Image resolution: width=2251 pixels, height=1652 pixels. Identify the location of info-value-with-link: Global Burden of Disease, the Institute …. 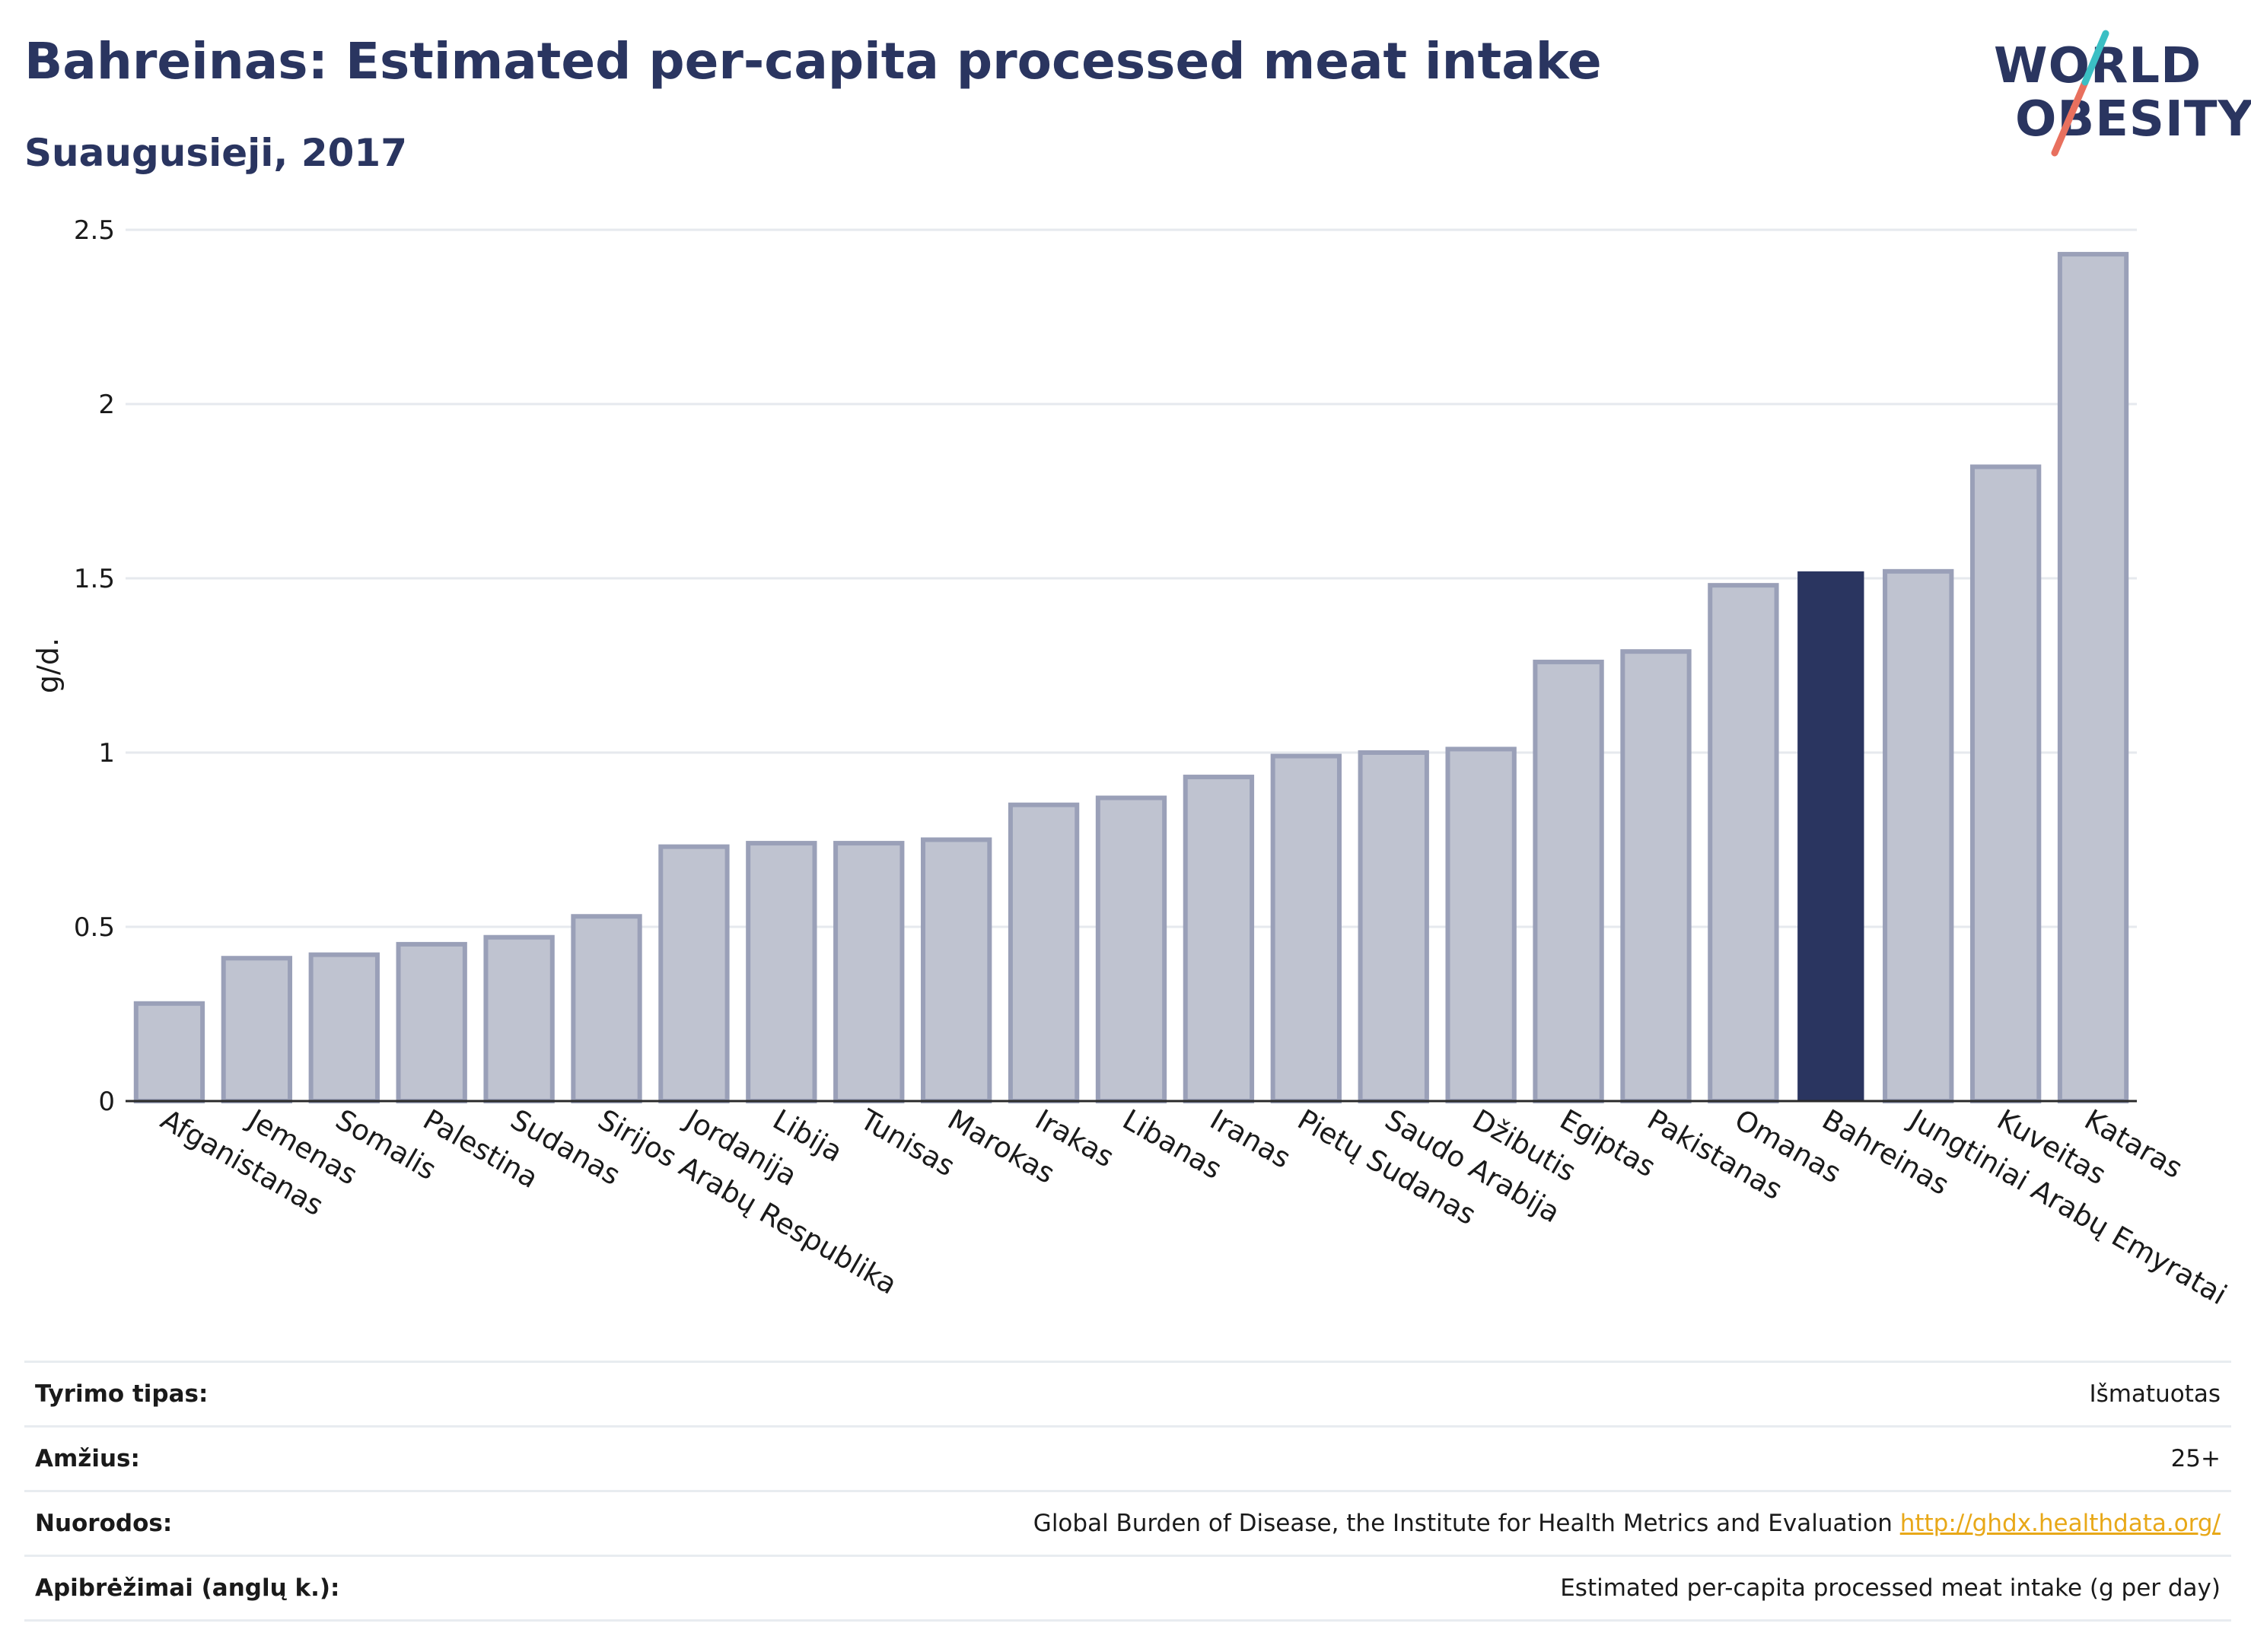
(1362, 1523).